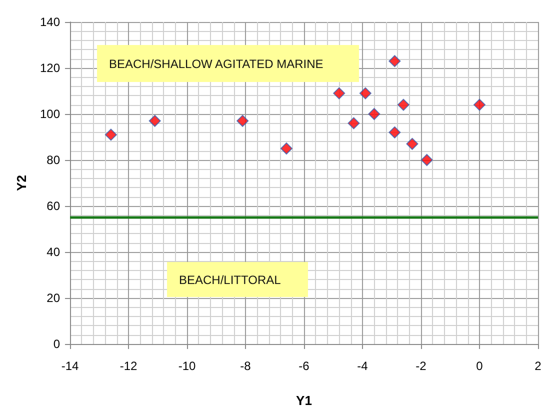 Image resolution: width=550 pixels, height=419 pixels. Describe the element at coordinates (230, 279) in the screenshot. I see `annotation: BEACH/LITTORAL` at that location.